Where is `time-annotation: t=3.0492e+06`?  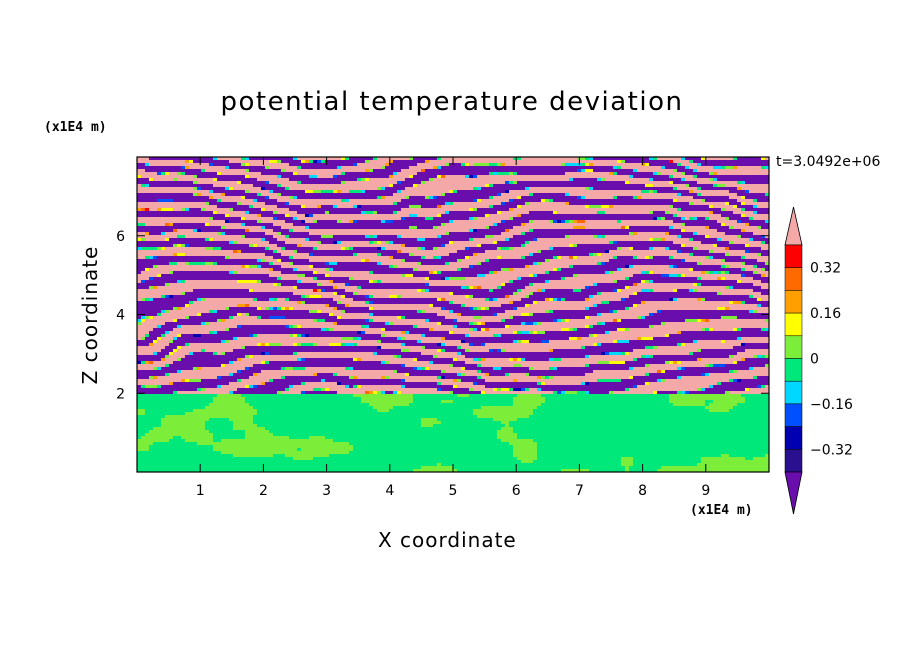 time-annotation: t=3.0492e+06 is located at coordinates (828, 162).